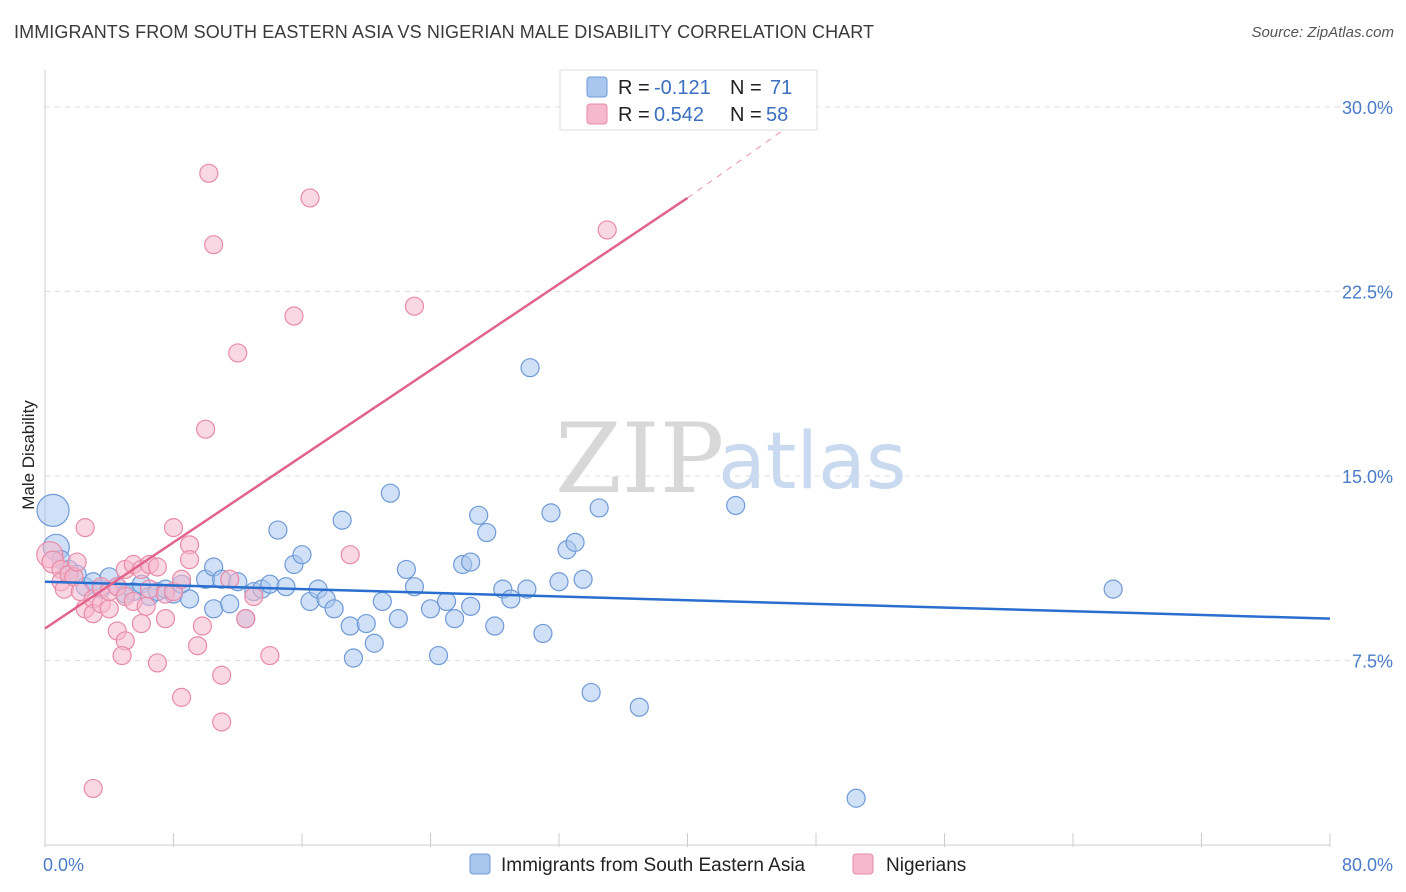  Describe the element at coordinates (1367, 108) in the screenshot. I see `y-tick-label: 30.0%` at that location.